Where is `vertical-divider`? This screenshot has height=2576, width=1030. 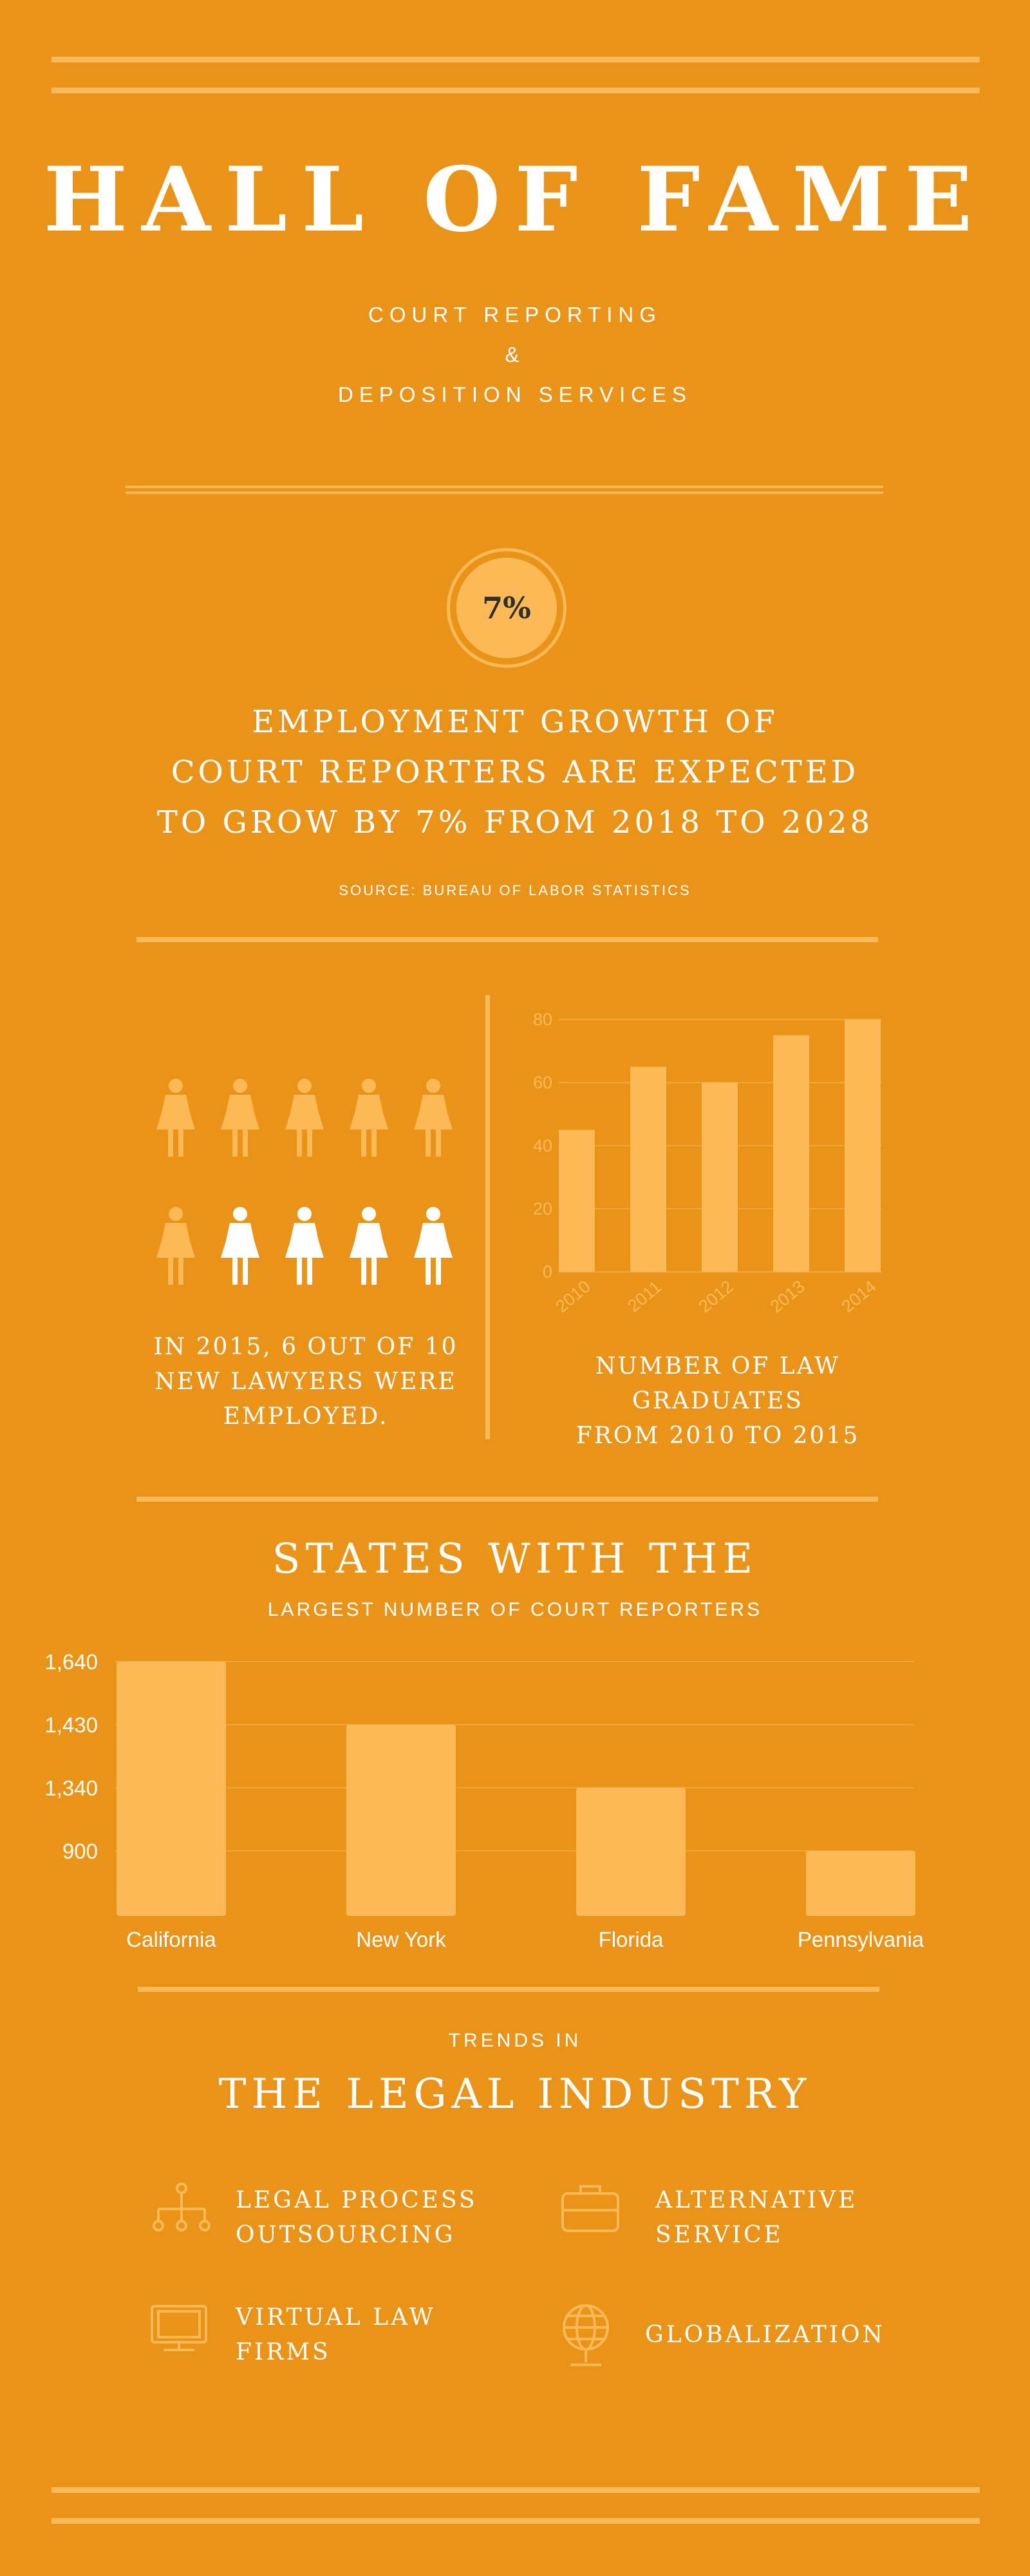
vertical-divider is located at coordinates (487, 1217).